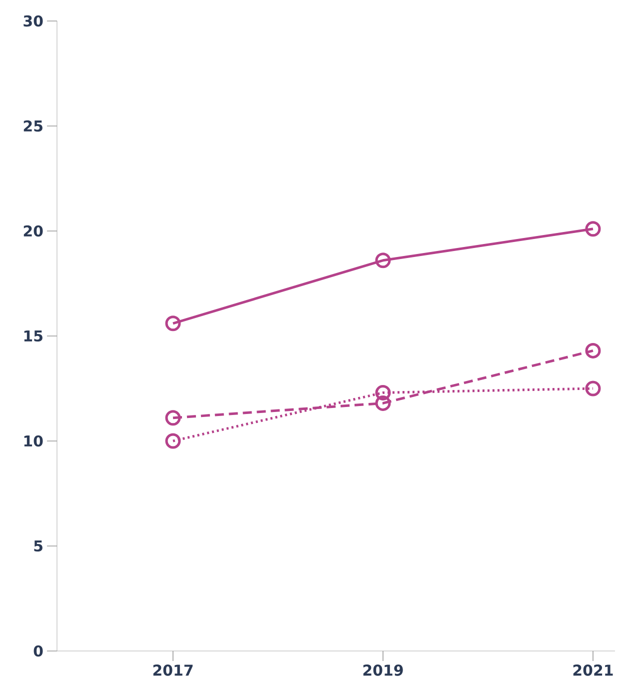  What do you see at coordinates (33, 441) in the screenshot?
I see `y-tick-label: 10` at bounding box center [33, 441].